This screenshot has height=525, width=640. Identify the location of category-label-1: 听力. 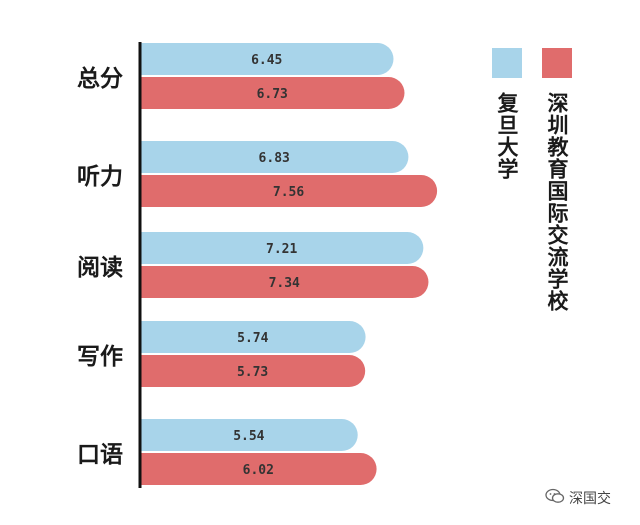
(100, 177).